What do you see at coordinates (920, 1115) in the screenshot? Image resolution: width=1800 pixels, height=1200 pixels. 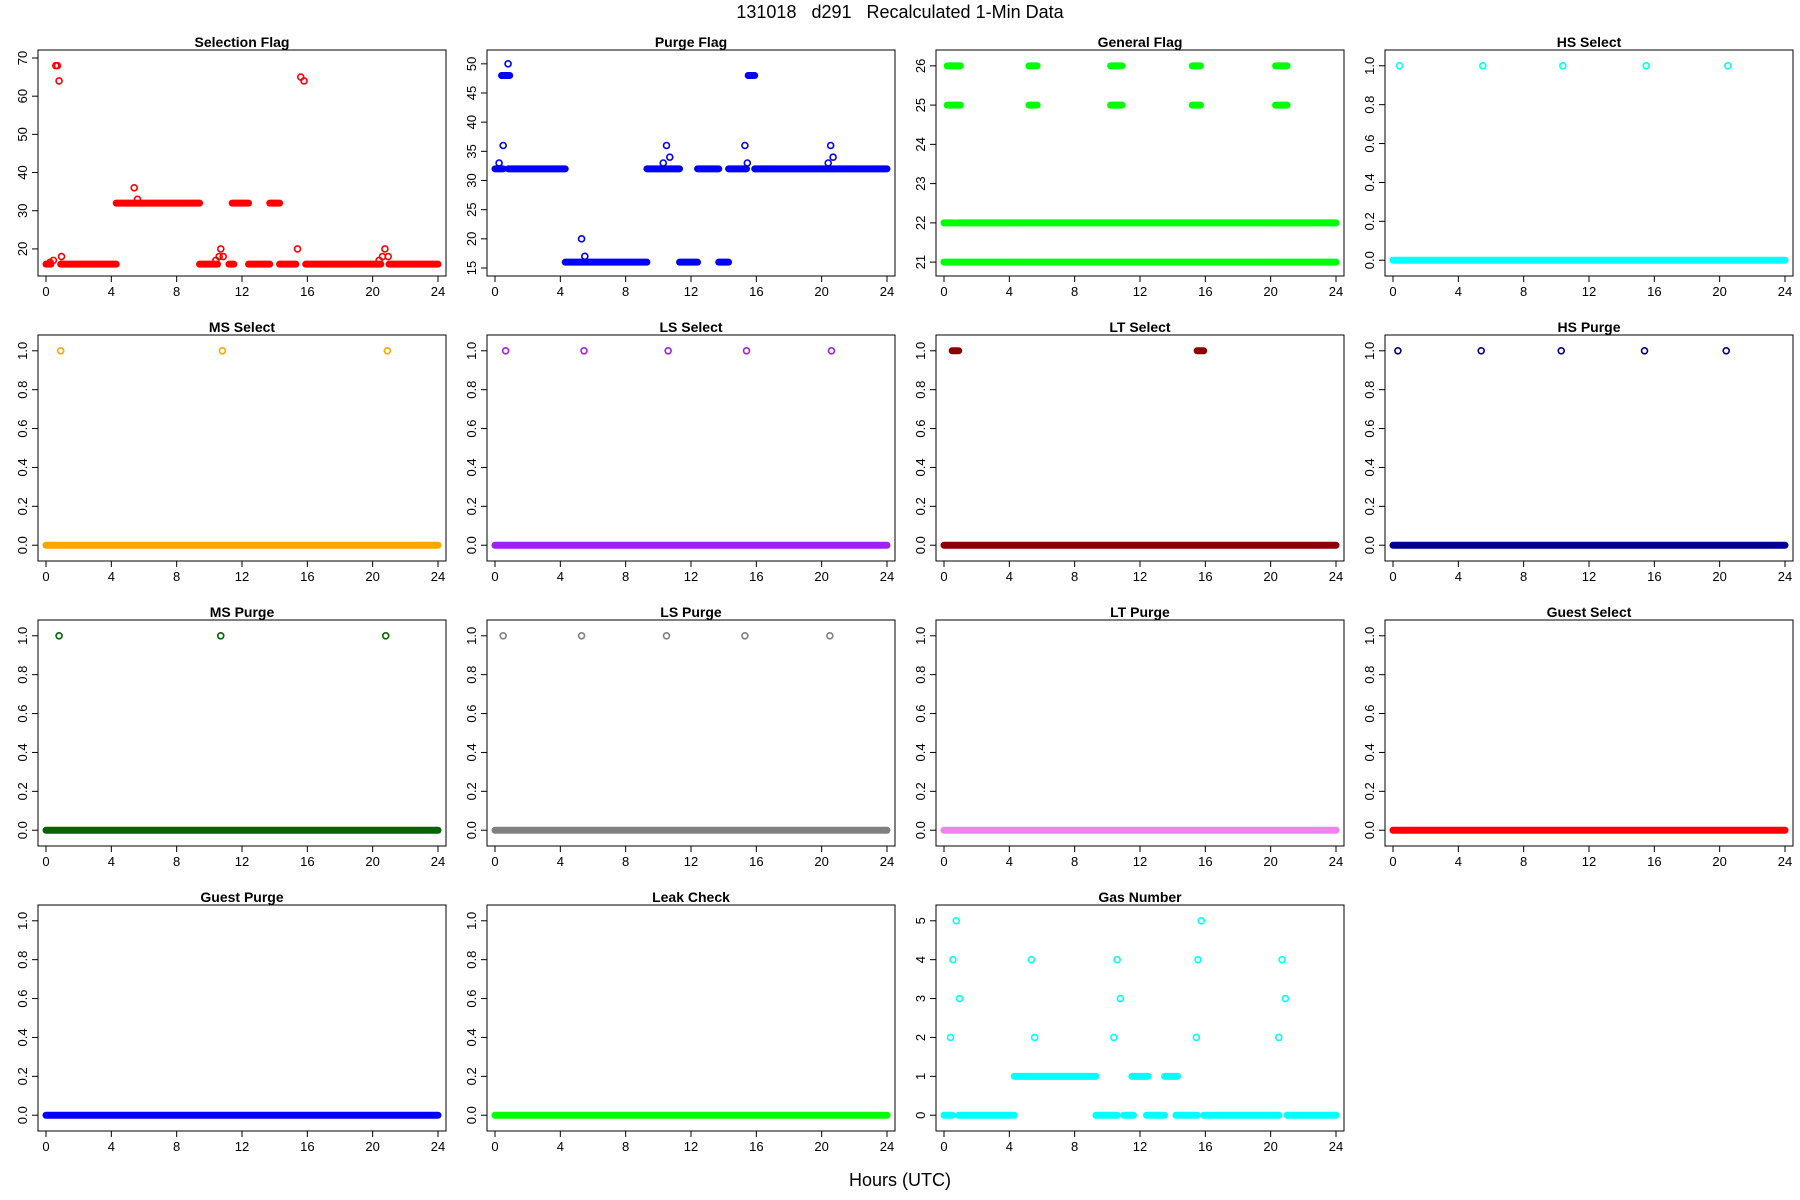 I see `y-tick-label: 0` at bounding box center [920, 1115].